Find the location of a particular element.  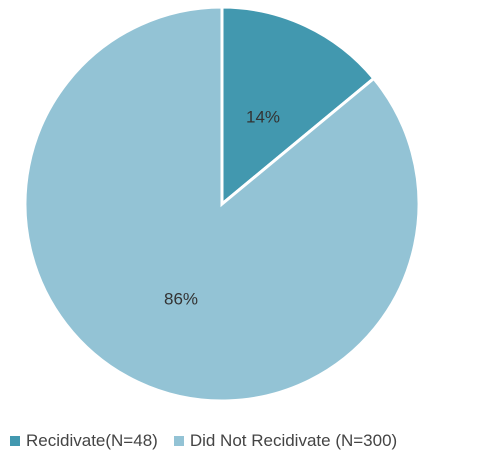

legend-item-recidivate: Recidivate(N=48) is located at coordinates (84, 441).